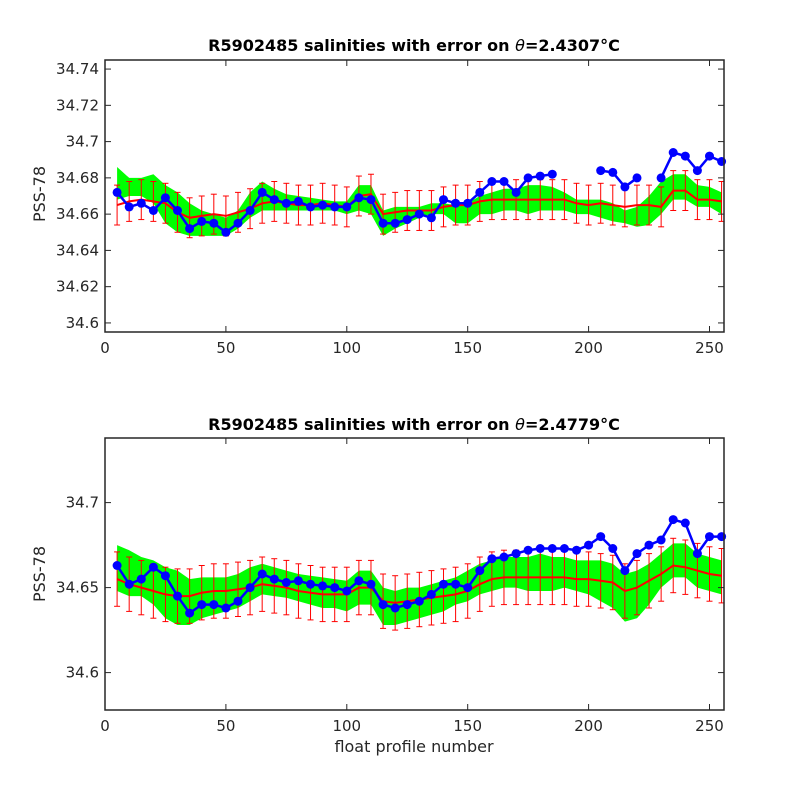 The height and width of the screenshot is (800, 800). What do you see at coordinates (419, 584) in the screenshot?
I see `bottom-error-band` at bounding box center [419, 584].